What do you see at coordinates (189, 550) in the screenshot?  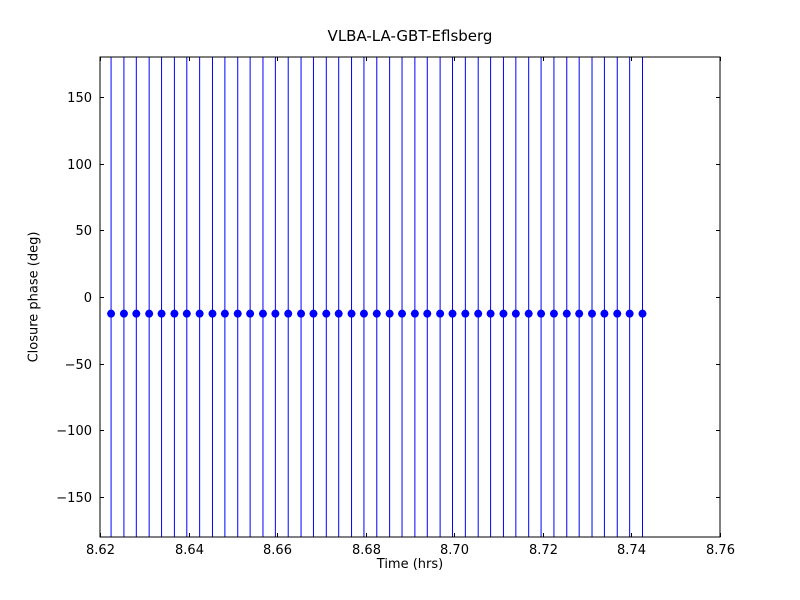 I see `x-tick-label: 8.64` at bounding box center [189, 550].